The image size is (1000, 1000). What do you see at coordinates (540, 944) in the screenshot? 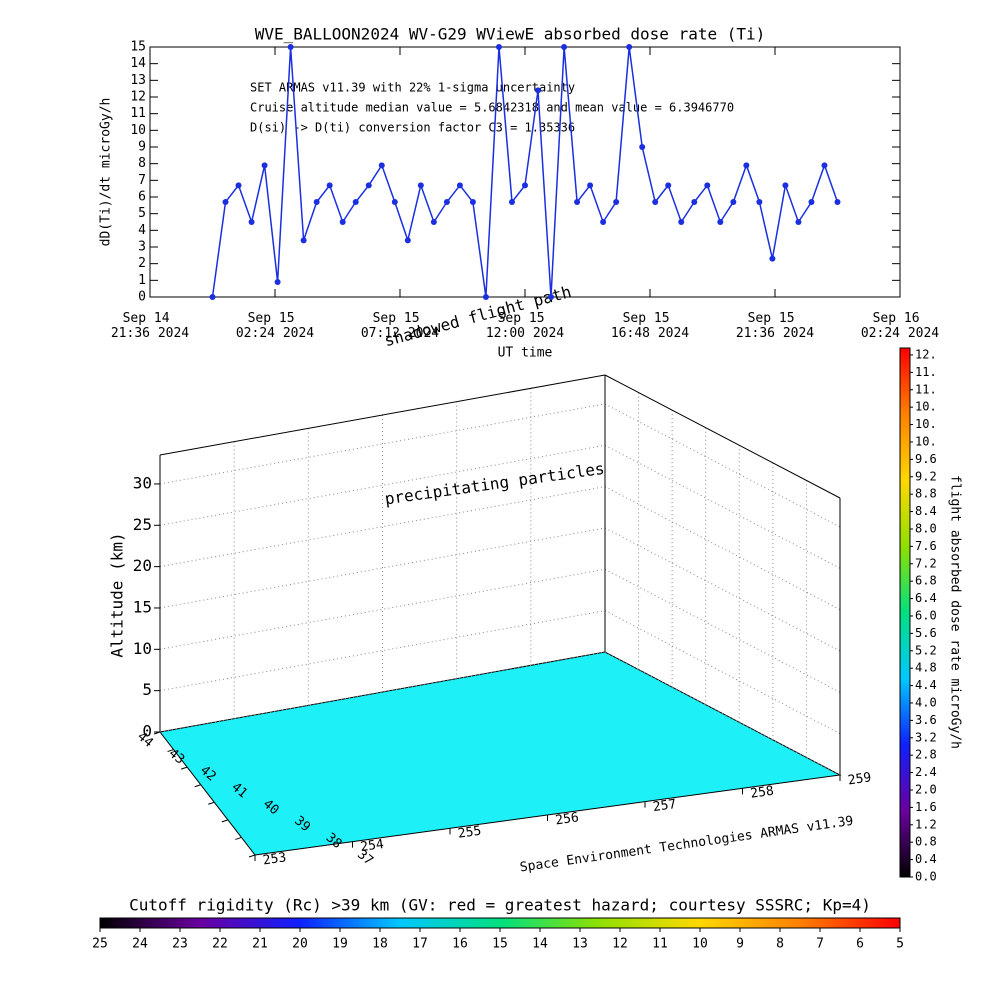
I see `colorbar-tick-label: 14` at bounding box center [540, 944].